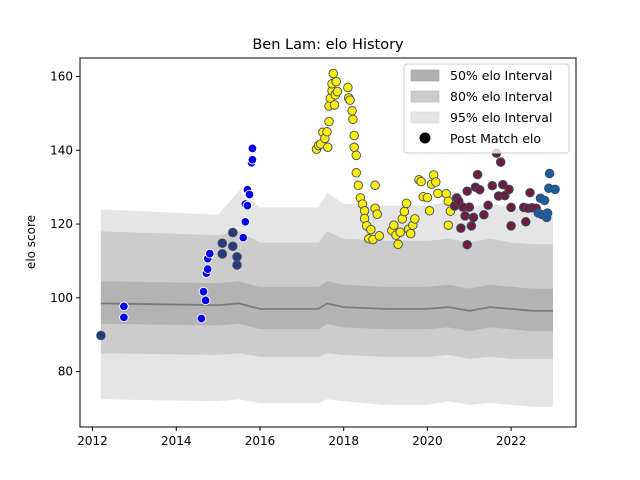 The height and width of the screenshot is (480, 640). Describe the element at coordinates (501, 96) in the screenshot. I see `legend-label-80: 80% elo Interval` at that location.